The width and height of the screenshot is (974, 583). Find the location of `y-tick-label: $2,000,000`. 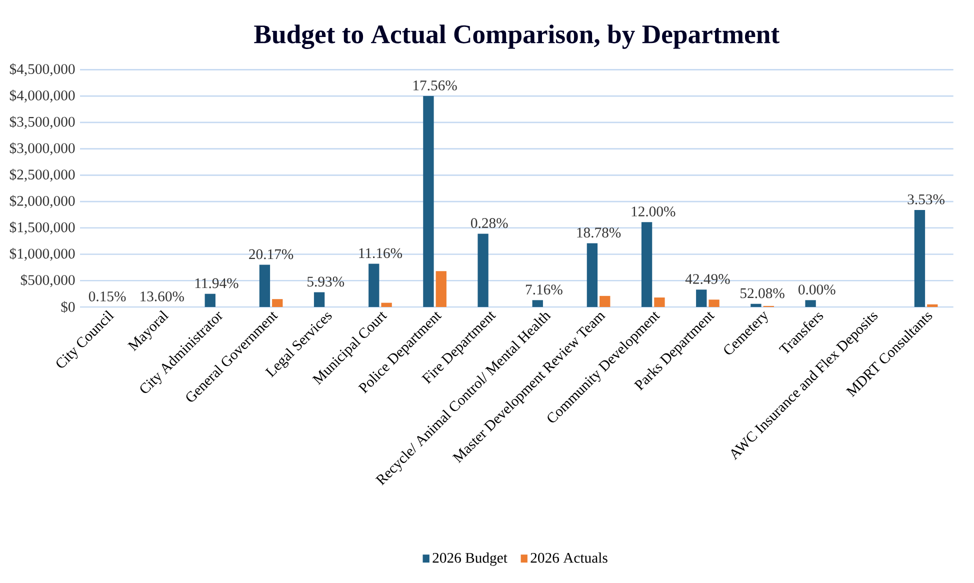

y-tick-label: $2,000,000 is located at coordinates (42, 201).